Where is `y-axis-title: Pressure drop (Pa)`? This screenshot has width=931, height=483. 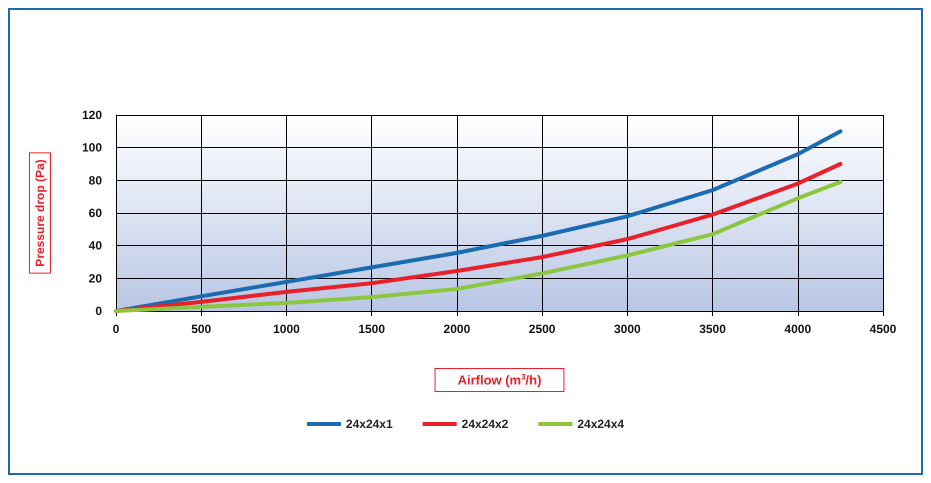 y-axis-title: Pressure drop (Pa) is located at coordinates (40, 213).